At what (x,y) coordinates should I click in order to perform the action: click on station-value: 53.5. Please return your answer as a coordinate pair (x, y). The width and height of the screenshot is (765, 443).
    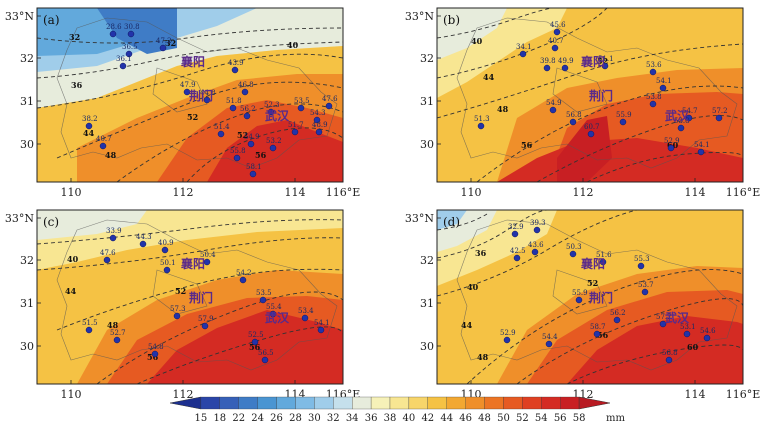
    Looking at the image, I should click on (264, 293).